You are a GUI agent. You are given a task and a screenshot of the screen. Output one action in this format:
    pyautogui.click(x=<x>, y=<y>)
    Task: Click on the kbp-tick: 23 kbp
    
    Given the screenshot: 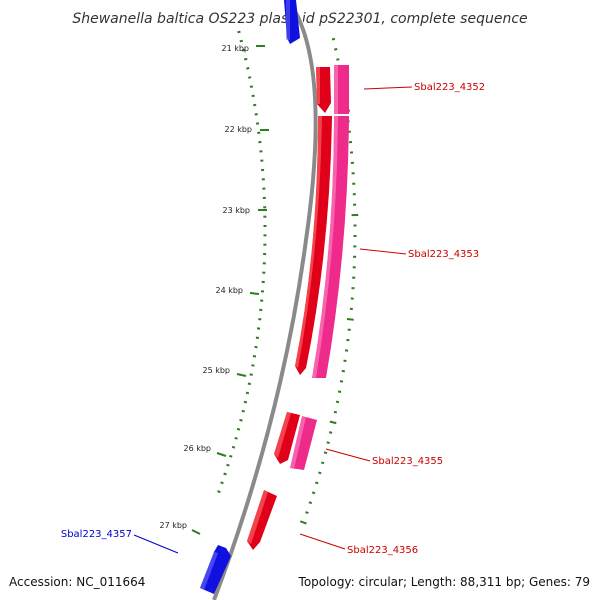 What is the action you would take?
    pyautogui.click(x=244, y=210)
    